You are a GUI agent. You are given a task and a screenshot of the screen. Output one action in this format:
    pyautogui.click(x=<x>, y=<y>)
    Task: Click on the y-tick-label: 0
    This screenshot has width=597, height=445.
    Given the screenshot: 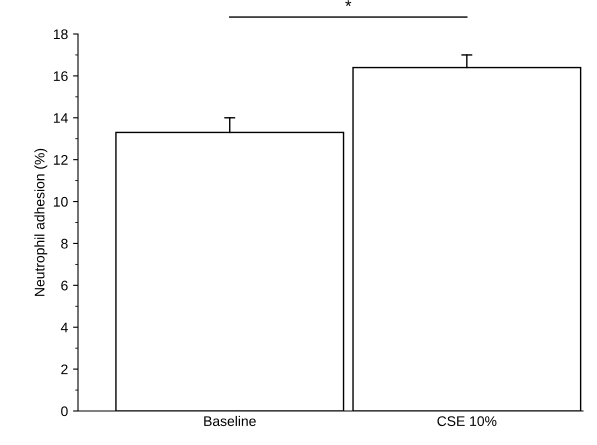 What is the action you would take?
    pyautogui.click(x=64, y=411)
    